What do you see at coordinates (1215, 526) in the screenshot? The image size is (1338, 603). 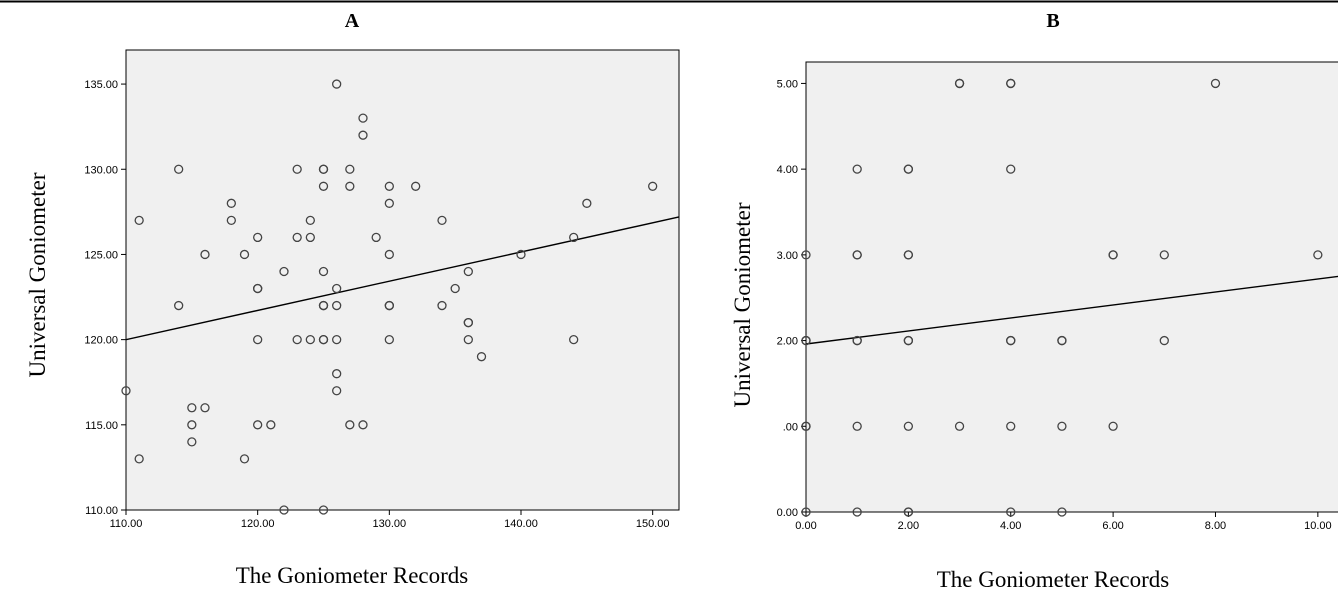 I see `panel-b-x-tick-label: 8.00` at bounding box center [1215, 526].